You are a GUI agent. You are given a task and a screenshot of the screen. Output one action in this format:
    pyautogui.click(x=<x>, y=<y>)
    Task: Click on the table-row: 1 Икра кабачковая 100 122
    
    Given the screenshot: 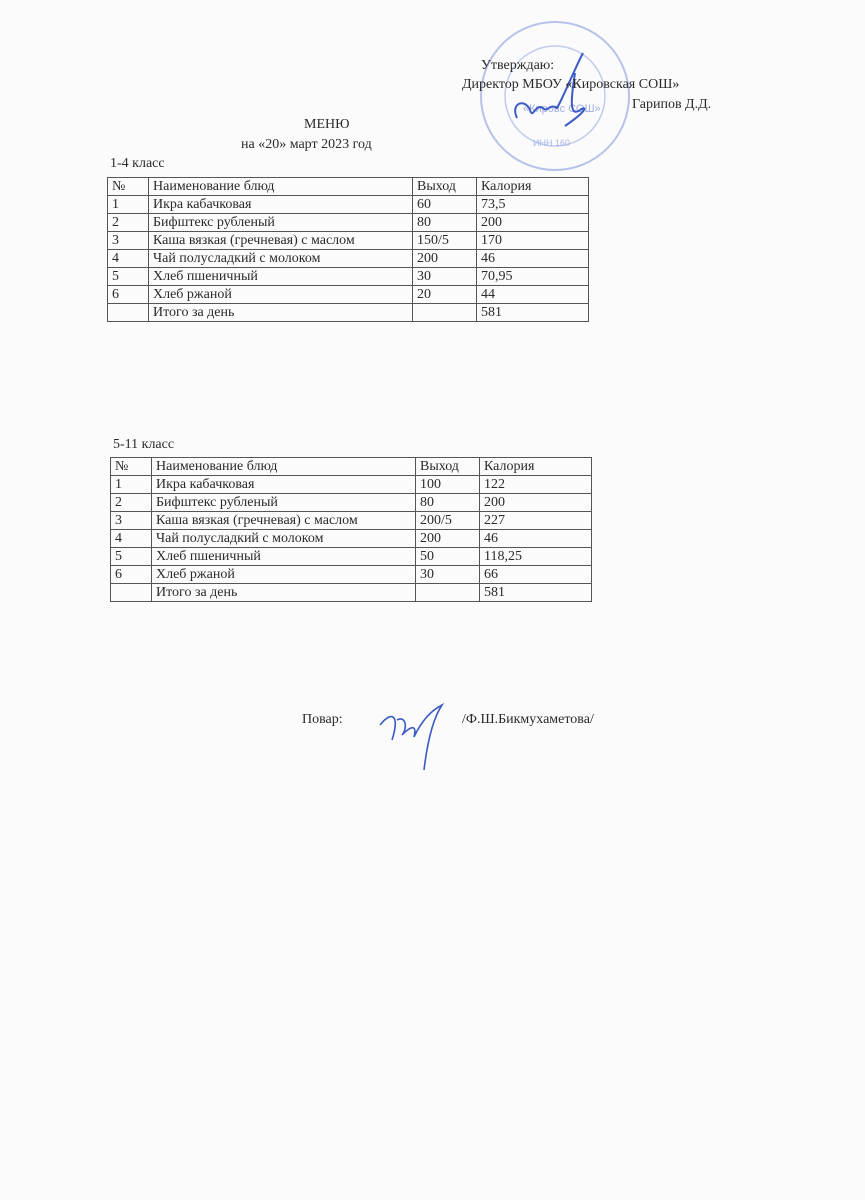 What is the action you would take?
    pyautogui.click(x=351, y=484)
    